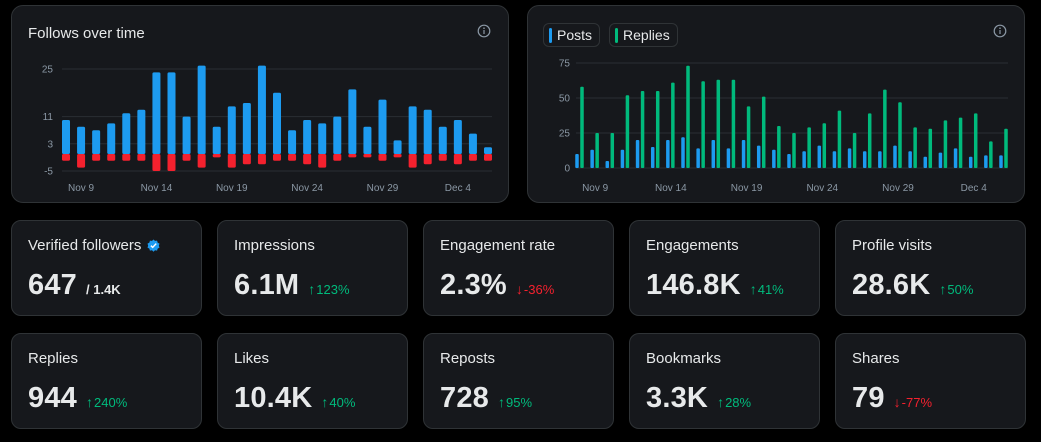  Describe the element at coordinates (267, 285) in the screenshot. I see `card-value: 6.1M` at that location.